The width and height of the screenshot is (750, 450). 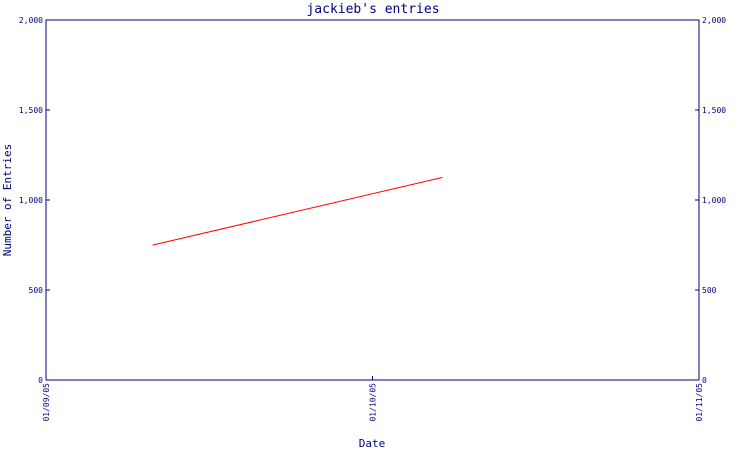 I want to click on x-tick-label: 01/09/05, so click(x=46, y=402).